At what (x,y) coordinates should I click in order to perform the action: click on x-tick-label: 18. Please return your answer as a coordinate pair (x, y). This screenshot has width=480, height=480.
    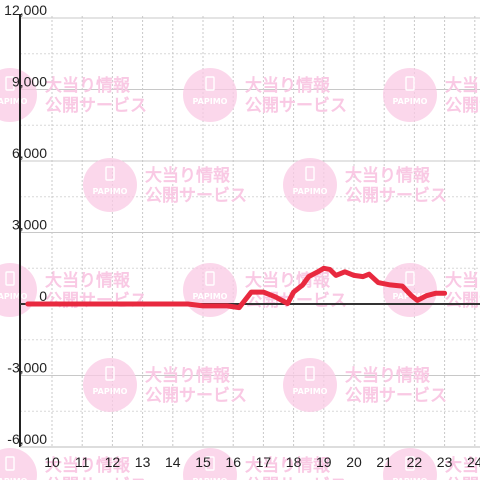
    Looking at the image, I should click on (294, 462).